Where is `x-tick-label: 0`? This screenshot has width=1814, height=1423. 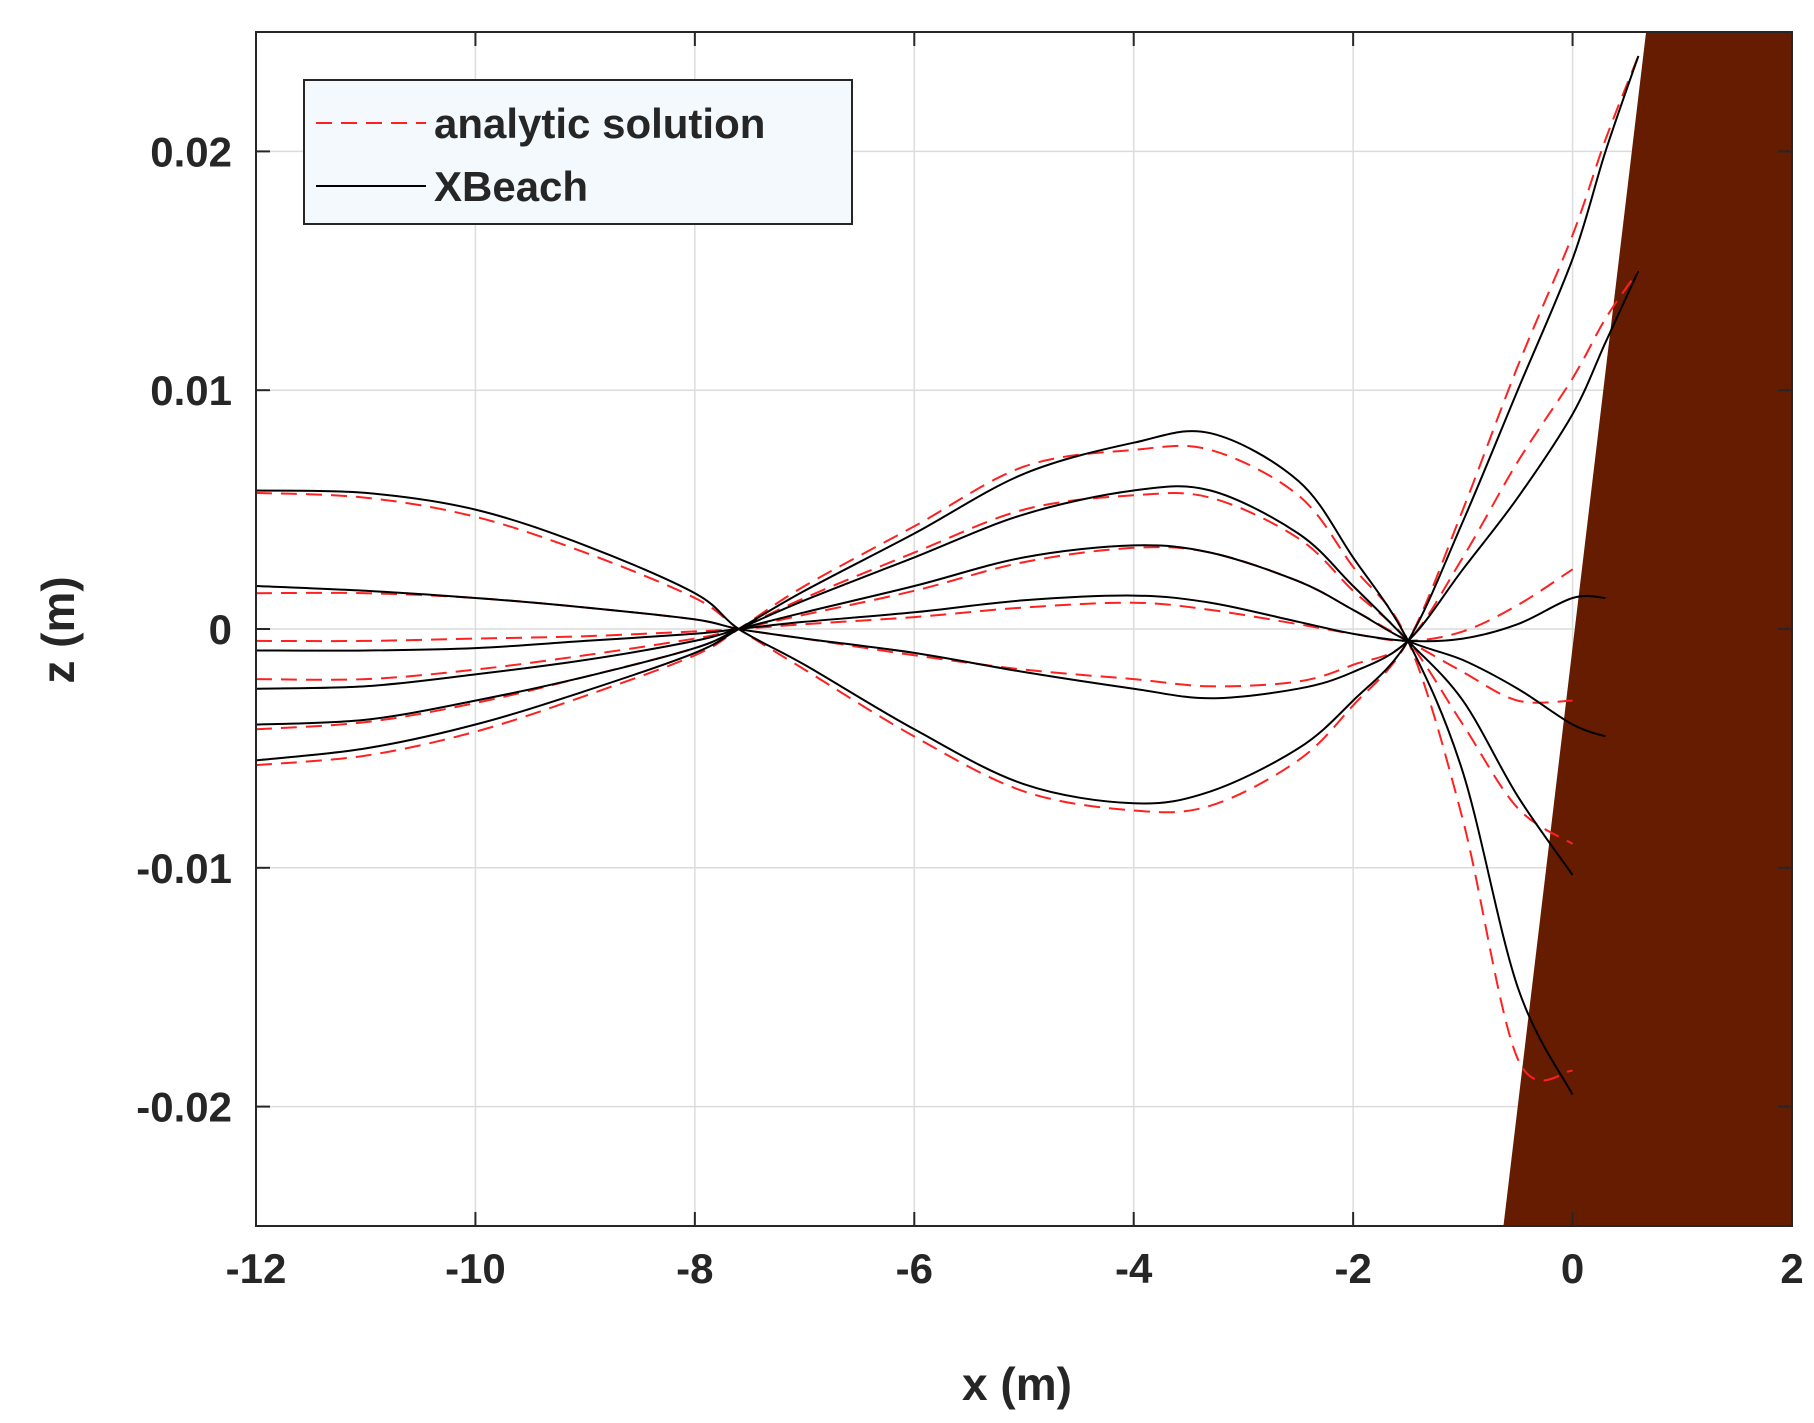
x-tick-label: 0 is located at coordinates (1572, 1268).